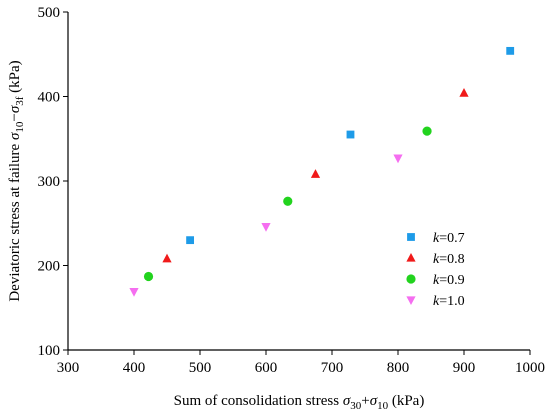 This screenshot has height=418, width=550. Describe the element at coordinates (449, 259) in the screenshot. I see `legend-label: k=0.8` at that location.